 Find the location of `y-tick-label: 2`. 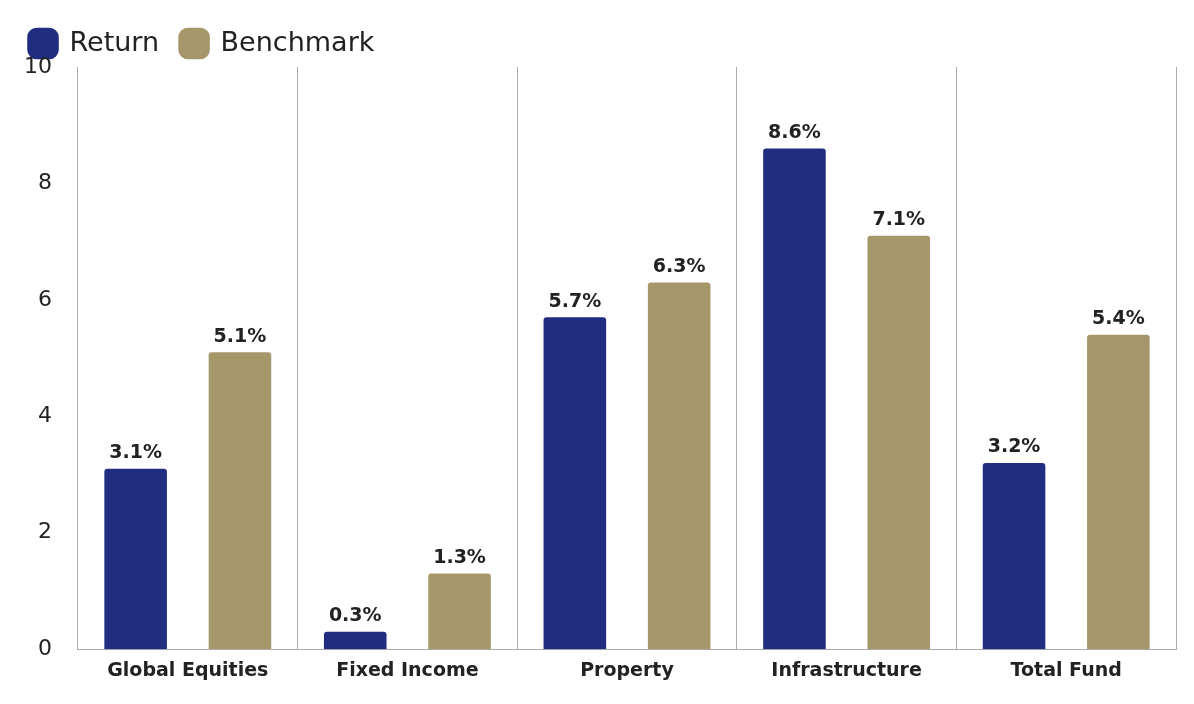

y-tick-label: 2 is located at coordinates (44, 531).